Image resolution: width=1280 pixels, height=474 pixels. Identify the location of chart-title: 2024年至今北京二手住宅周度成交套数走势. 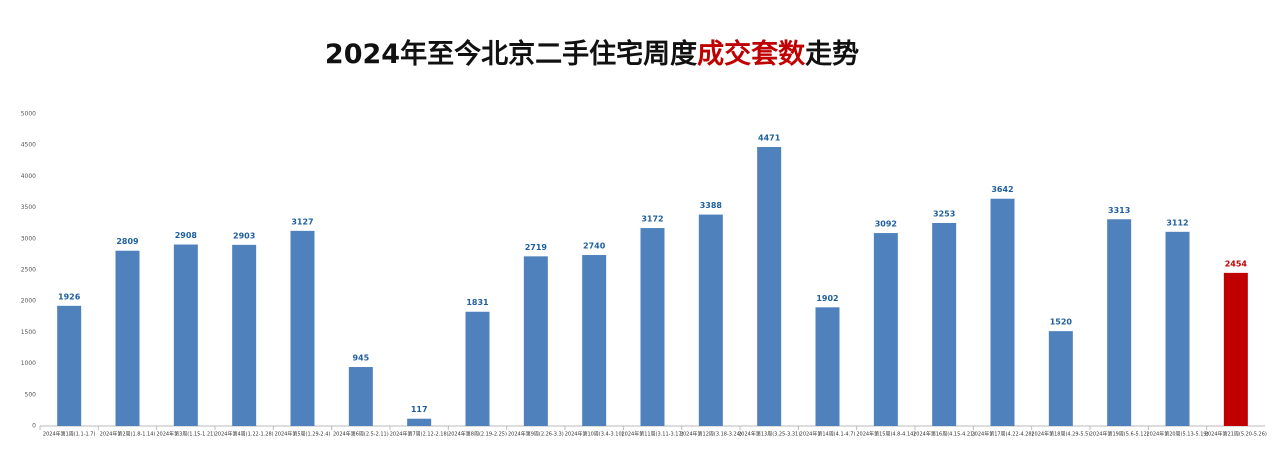
(592, 54).